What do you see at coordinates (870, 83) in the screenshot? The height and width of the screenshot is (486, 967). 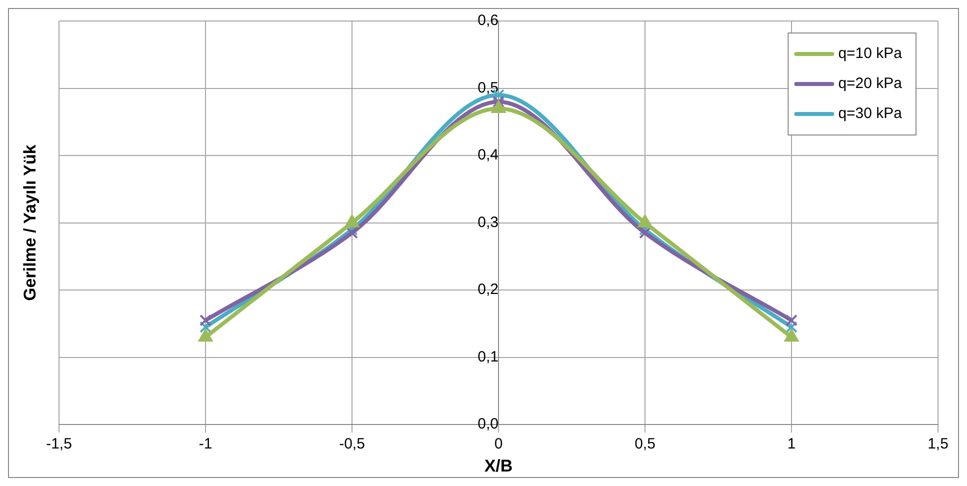 I see `legend-label: q=20 kPa` at bounding box center [870, 83].